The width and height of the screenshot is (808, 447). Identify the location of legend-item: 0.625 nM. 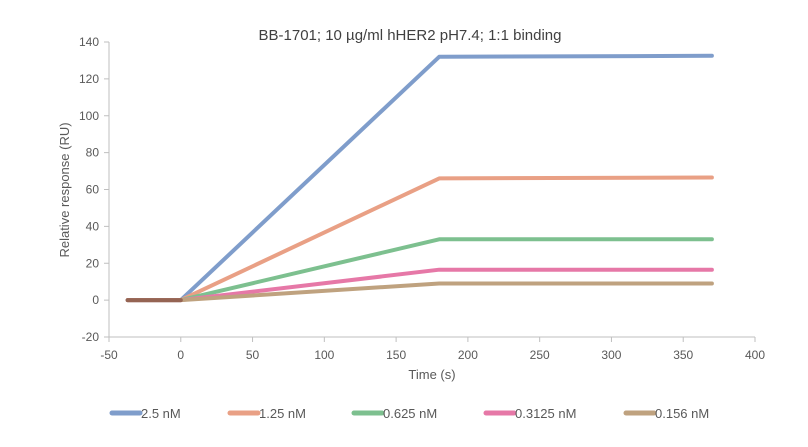
(394, 413).